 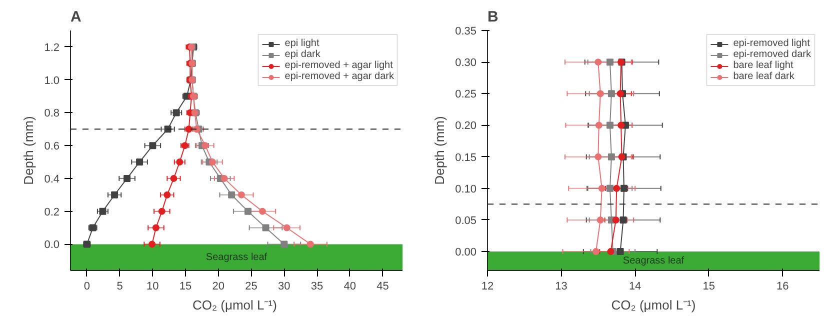 What do you see at coordinates (466, 94) in the screenshot?
I see `y-tick-label: 0.25` at bounding box center [466, 94].